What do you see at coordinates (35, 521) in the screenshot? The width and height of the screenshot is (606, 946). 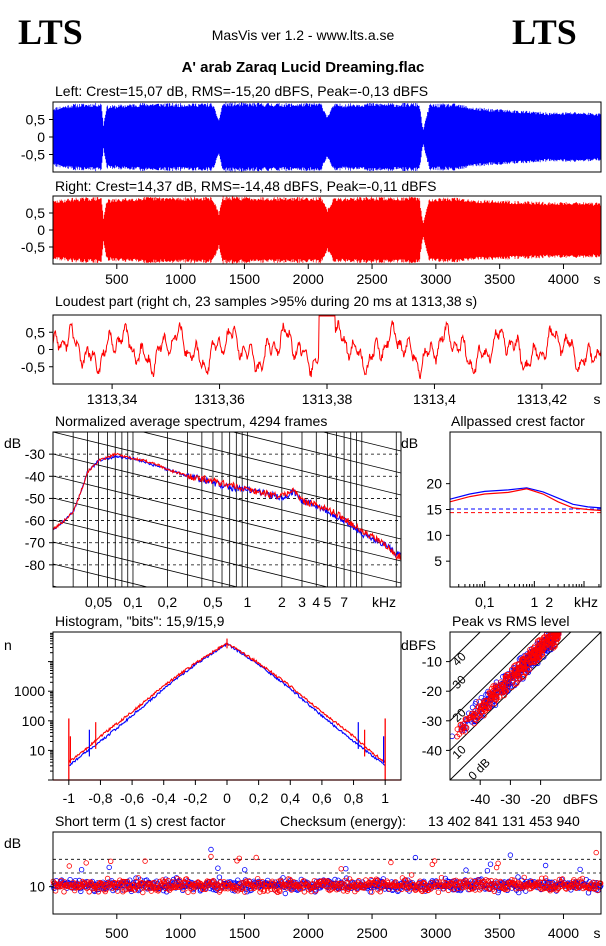 I see `ytick-label: -60` at bounding box center [35, 521].